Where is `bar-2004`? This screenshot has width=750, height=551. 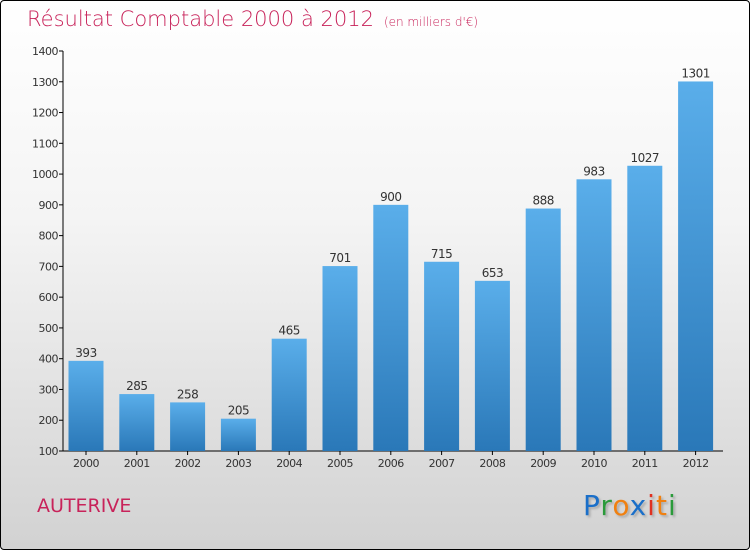 bar-2004 is located at coordinates (289, 394).